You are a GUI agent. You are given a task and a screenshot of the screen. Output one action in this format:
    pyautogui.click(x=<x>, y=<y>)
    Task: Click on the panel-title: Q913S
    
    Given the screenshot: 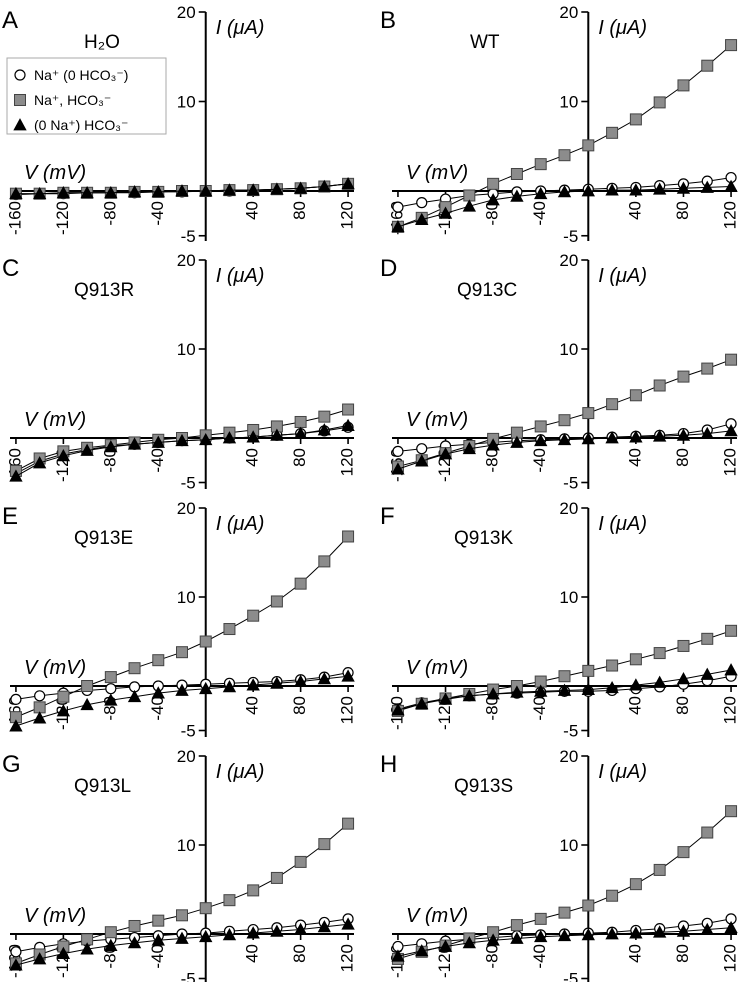 What is the action you would take?
    pyautogui.click(x=483, y=786)
    